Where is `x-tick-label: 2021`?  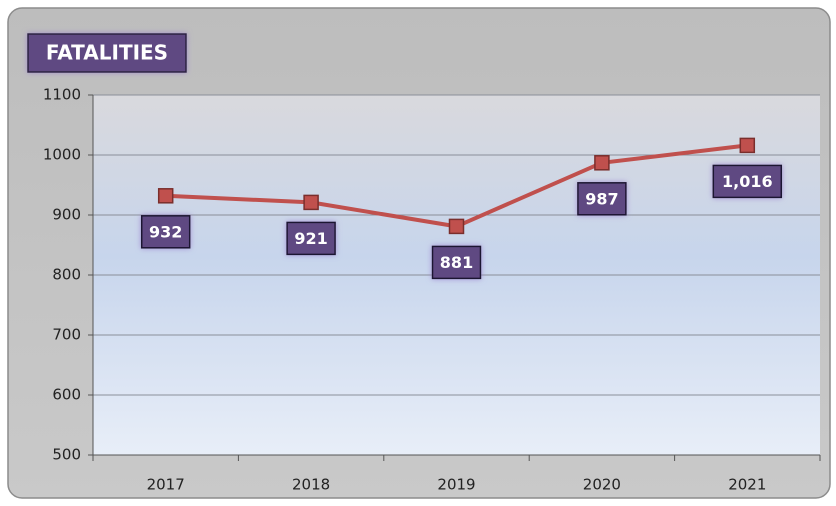 x-tick-label: 2021 is located at coordinates (747, 485).